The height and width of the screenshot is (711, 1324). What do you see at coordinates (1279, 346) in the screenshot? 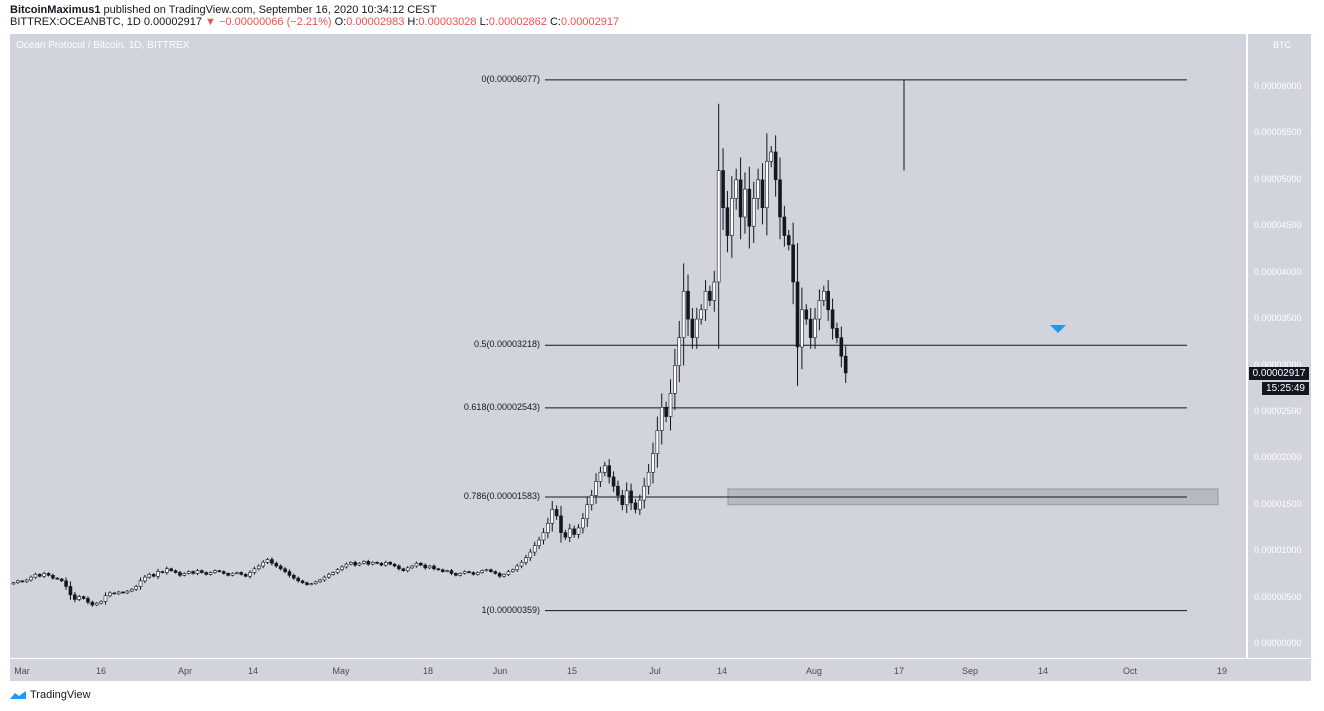
I see `price-axis` at bounding box center [1279, 346].